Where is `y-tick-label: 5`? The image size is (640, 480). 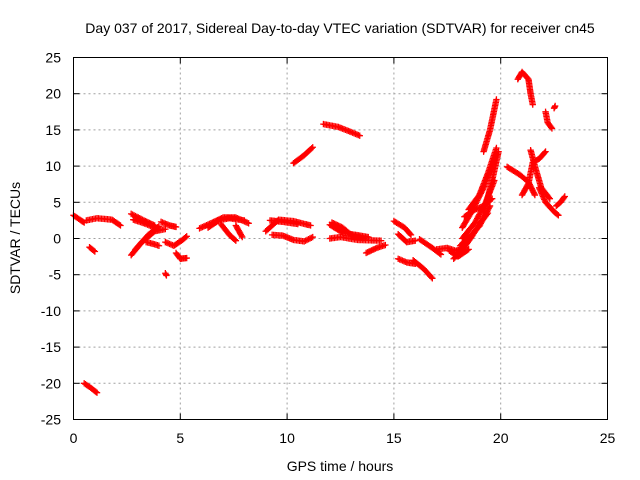
y-tick-label: 5 is located at coordinates (57, 202).